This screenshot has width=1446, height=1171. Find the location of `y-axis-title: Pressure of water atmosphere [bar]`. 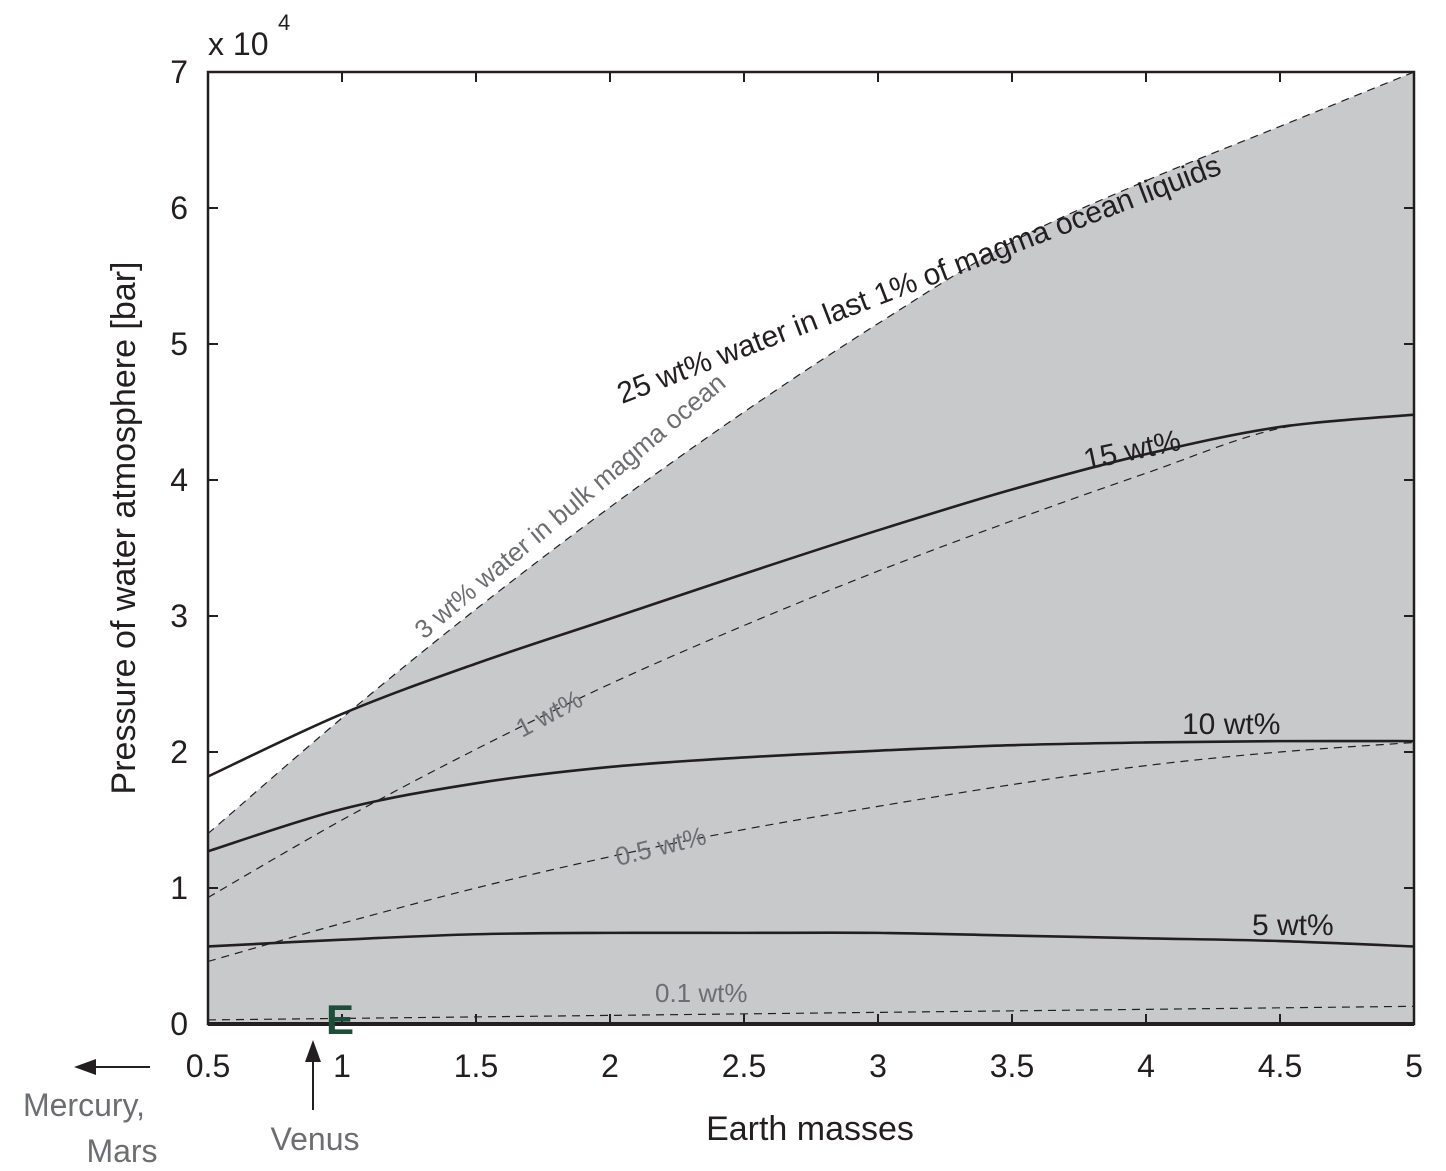

y-axis-title: Pressure of water atmosphere [bar] is located at coordinates (124, 528).